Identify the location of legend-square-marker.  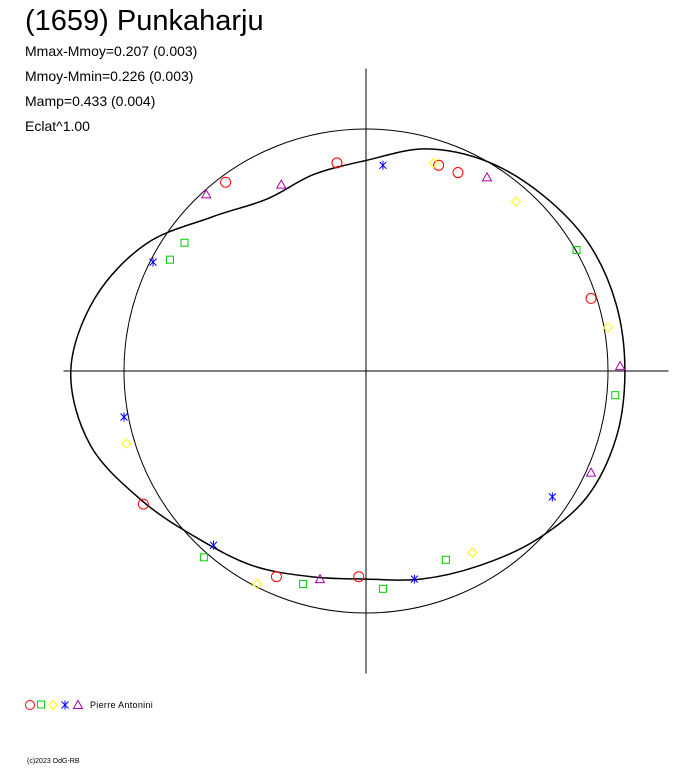
(41, 704).